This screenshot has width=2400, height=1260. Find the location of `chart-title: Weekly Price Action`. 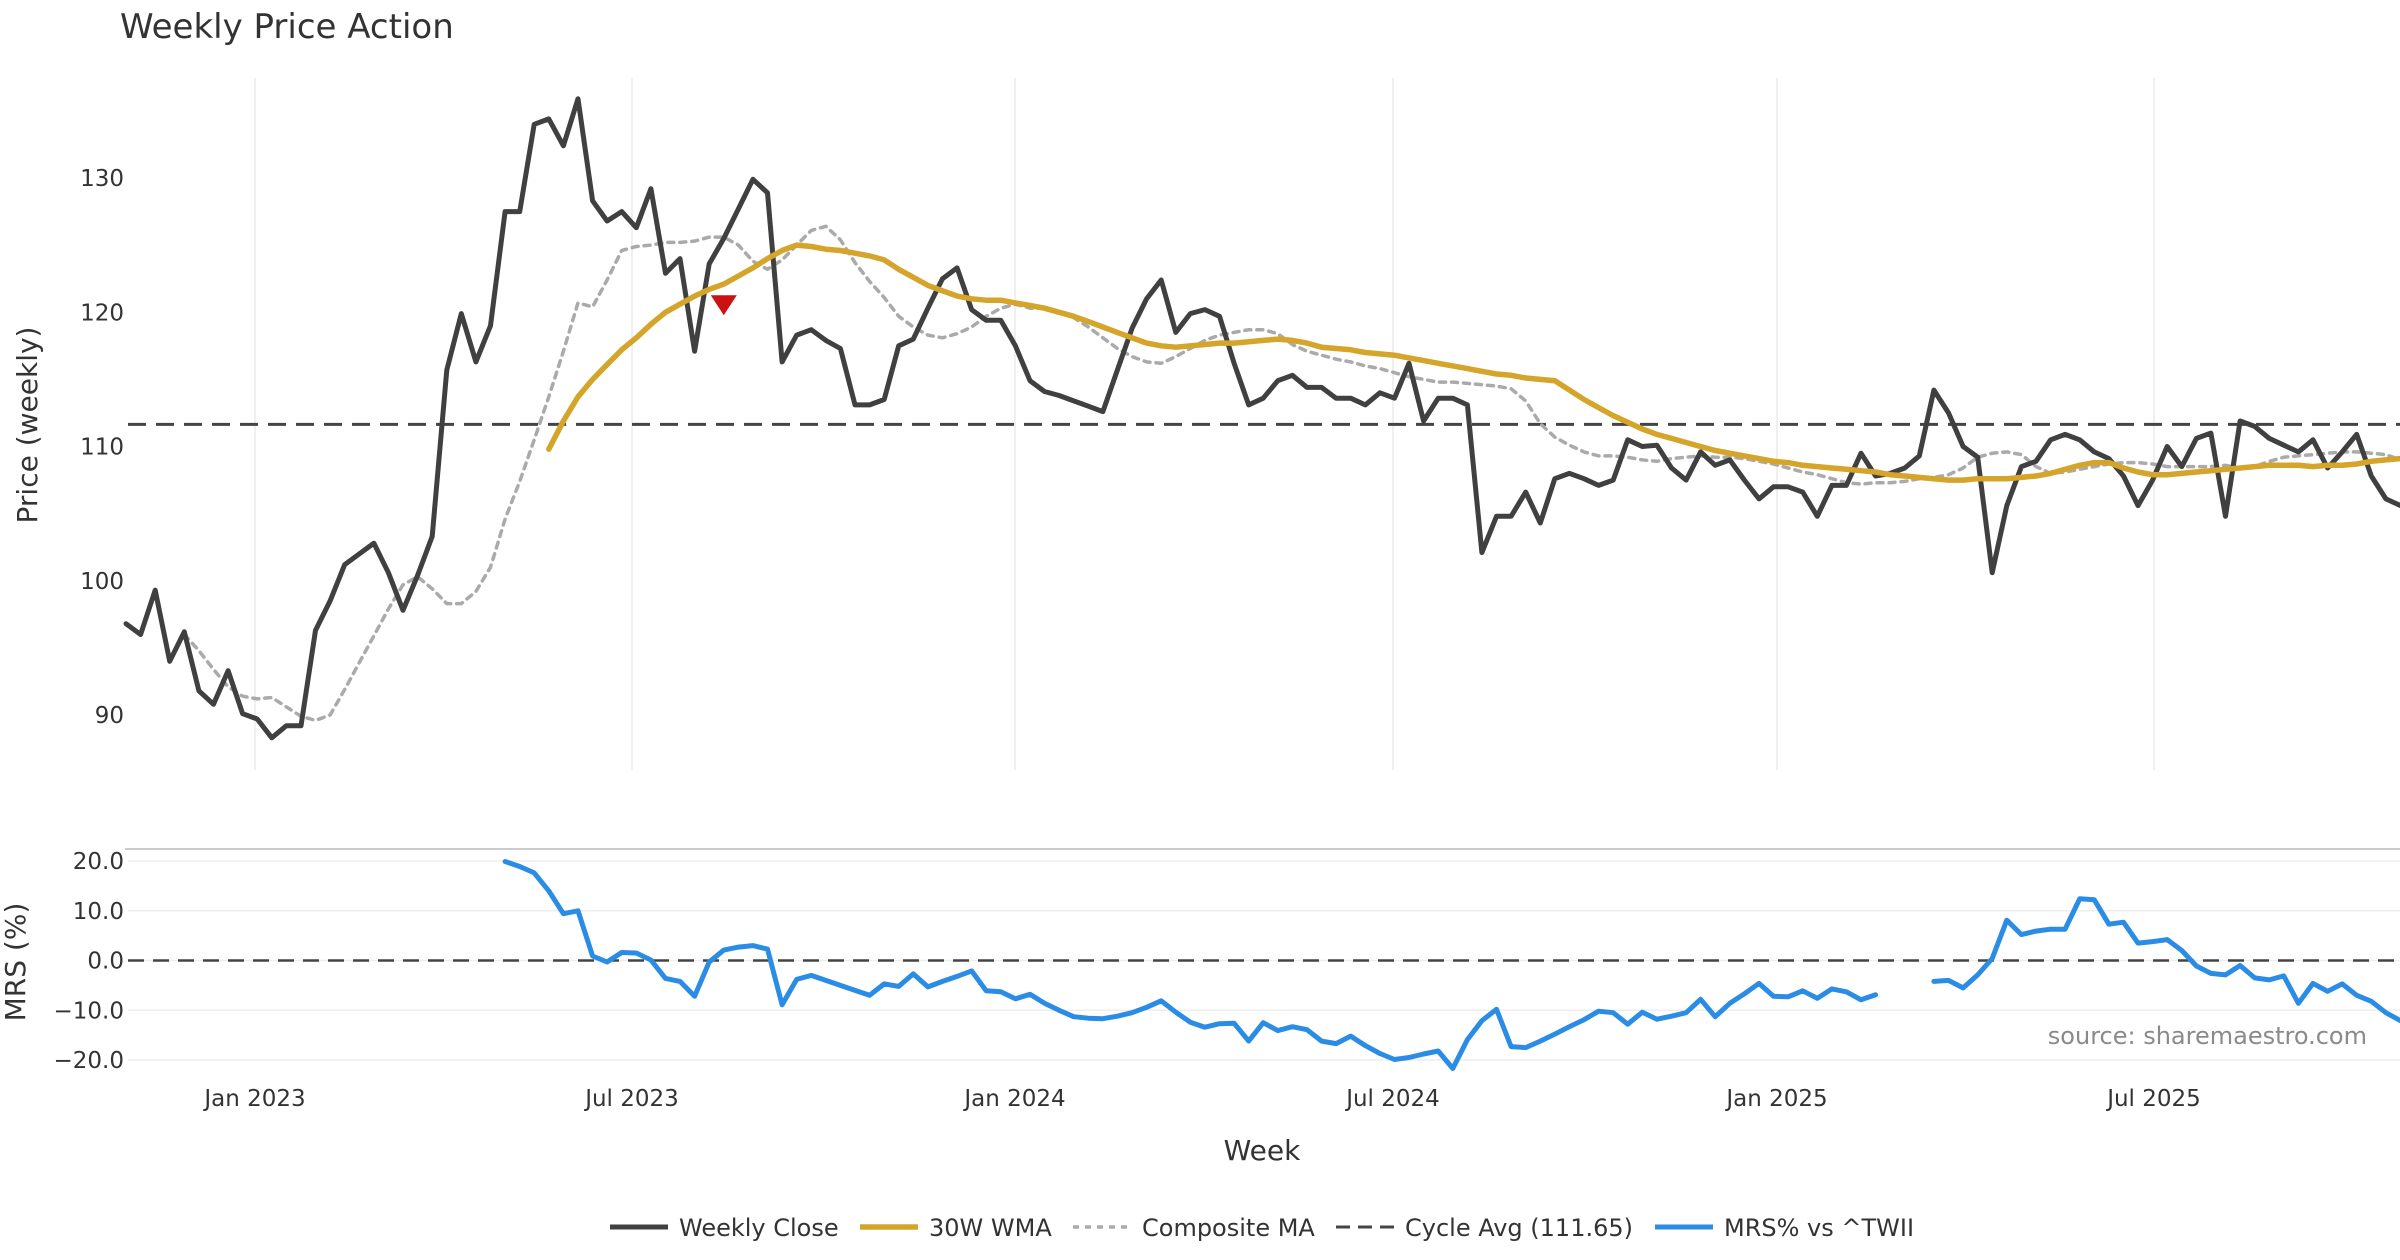

chart-title: Weekly Price Action is located at coordinates (287, 27).